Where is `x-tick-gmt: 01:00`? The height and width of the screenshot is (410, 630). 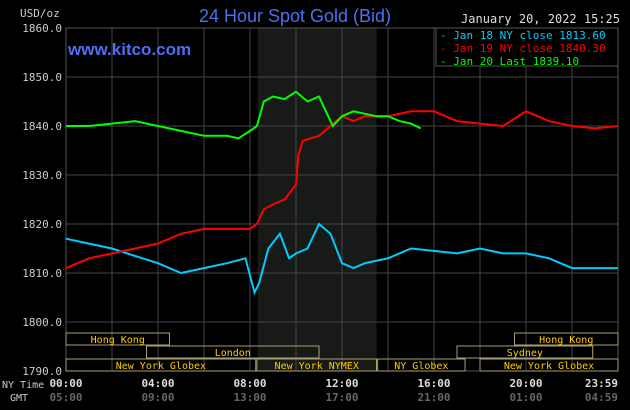
x-tick-gmt: 01:00 is located at coordinates (525, 397).